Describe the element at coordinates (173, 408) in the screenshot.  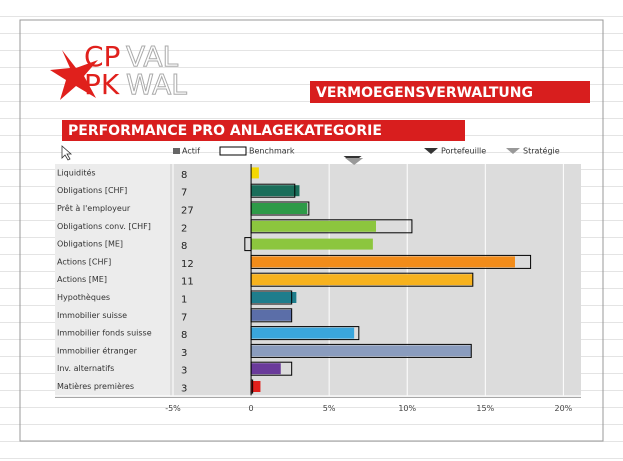
I see `x-tick-label: -5%` at that location.